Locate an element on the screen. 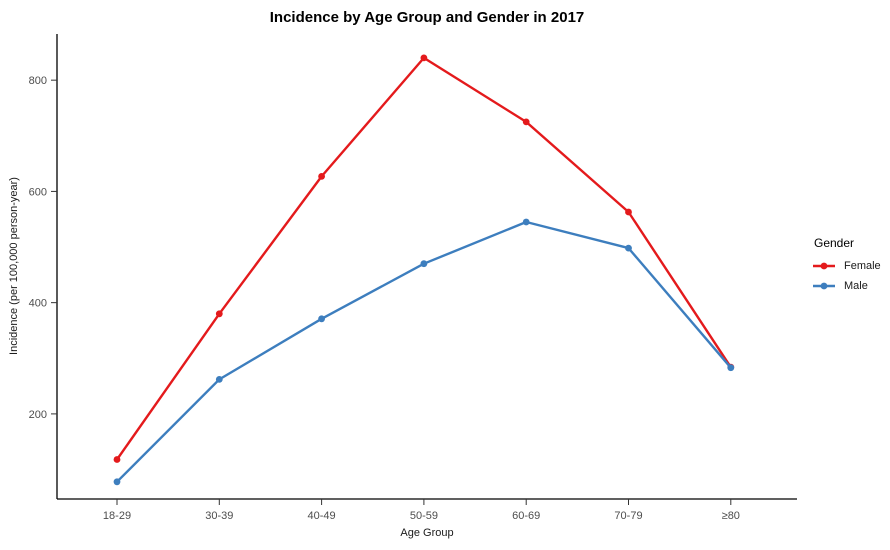  legend-item-female: Female is located at coordinates (846, 266).